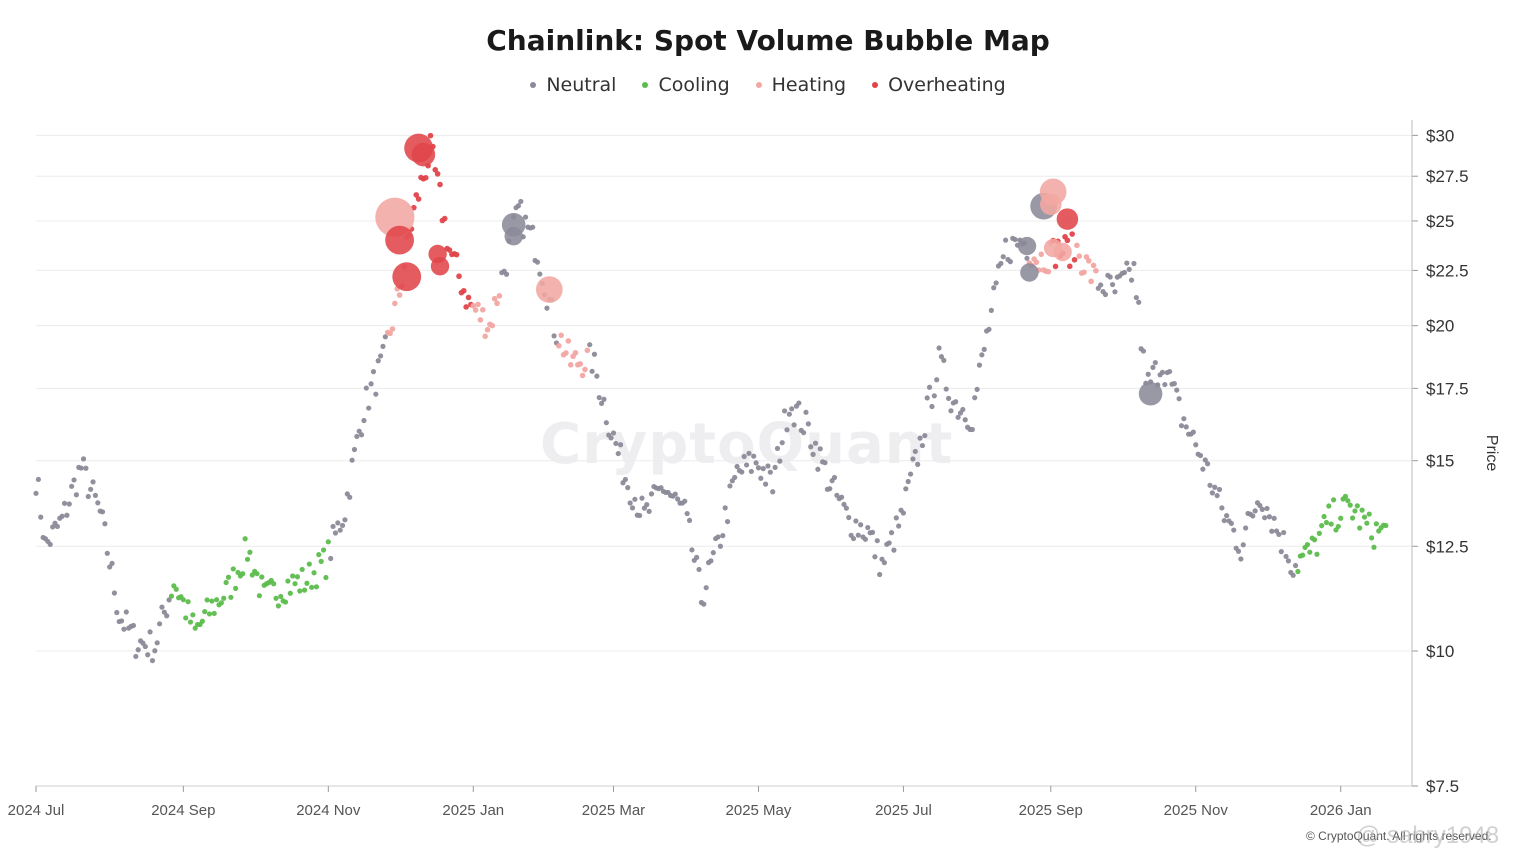  Describe the element at coordinates (686, 85) in the screenshot. I see `legend-item-cooling: Cooling` at that location.